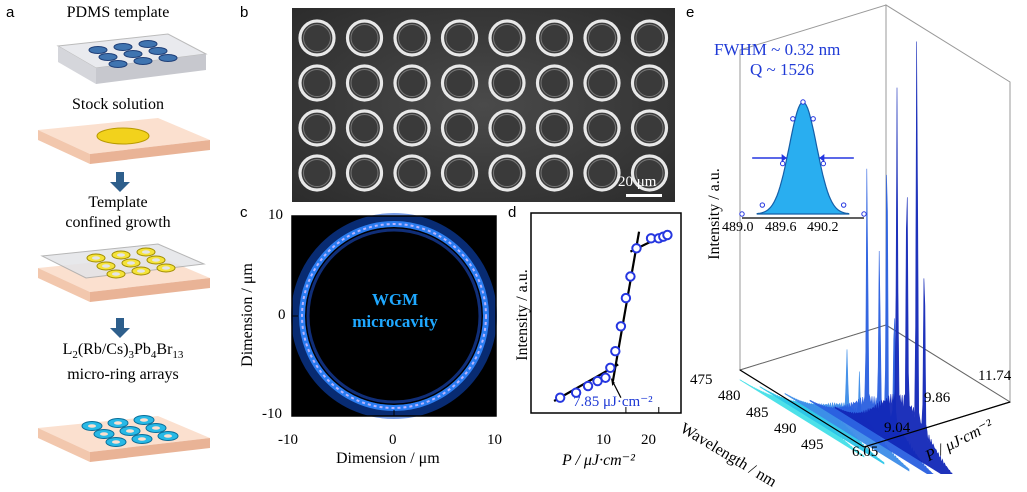 The width and height of the screenshot is (1027, 492). Describe the element at coordinates (893, 257) in the screenshot. I see `spectrum-trace` at that location.